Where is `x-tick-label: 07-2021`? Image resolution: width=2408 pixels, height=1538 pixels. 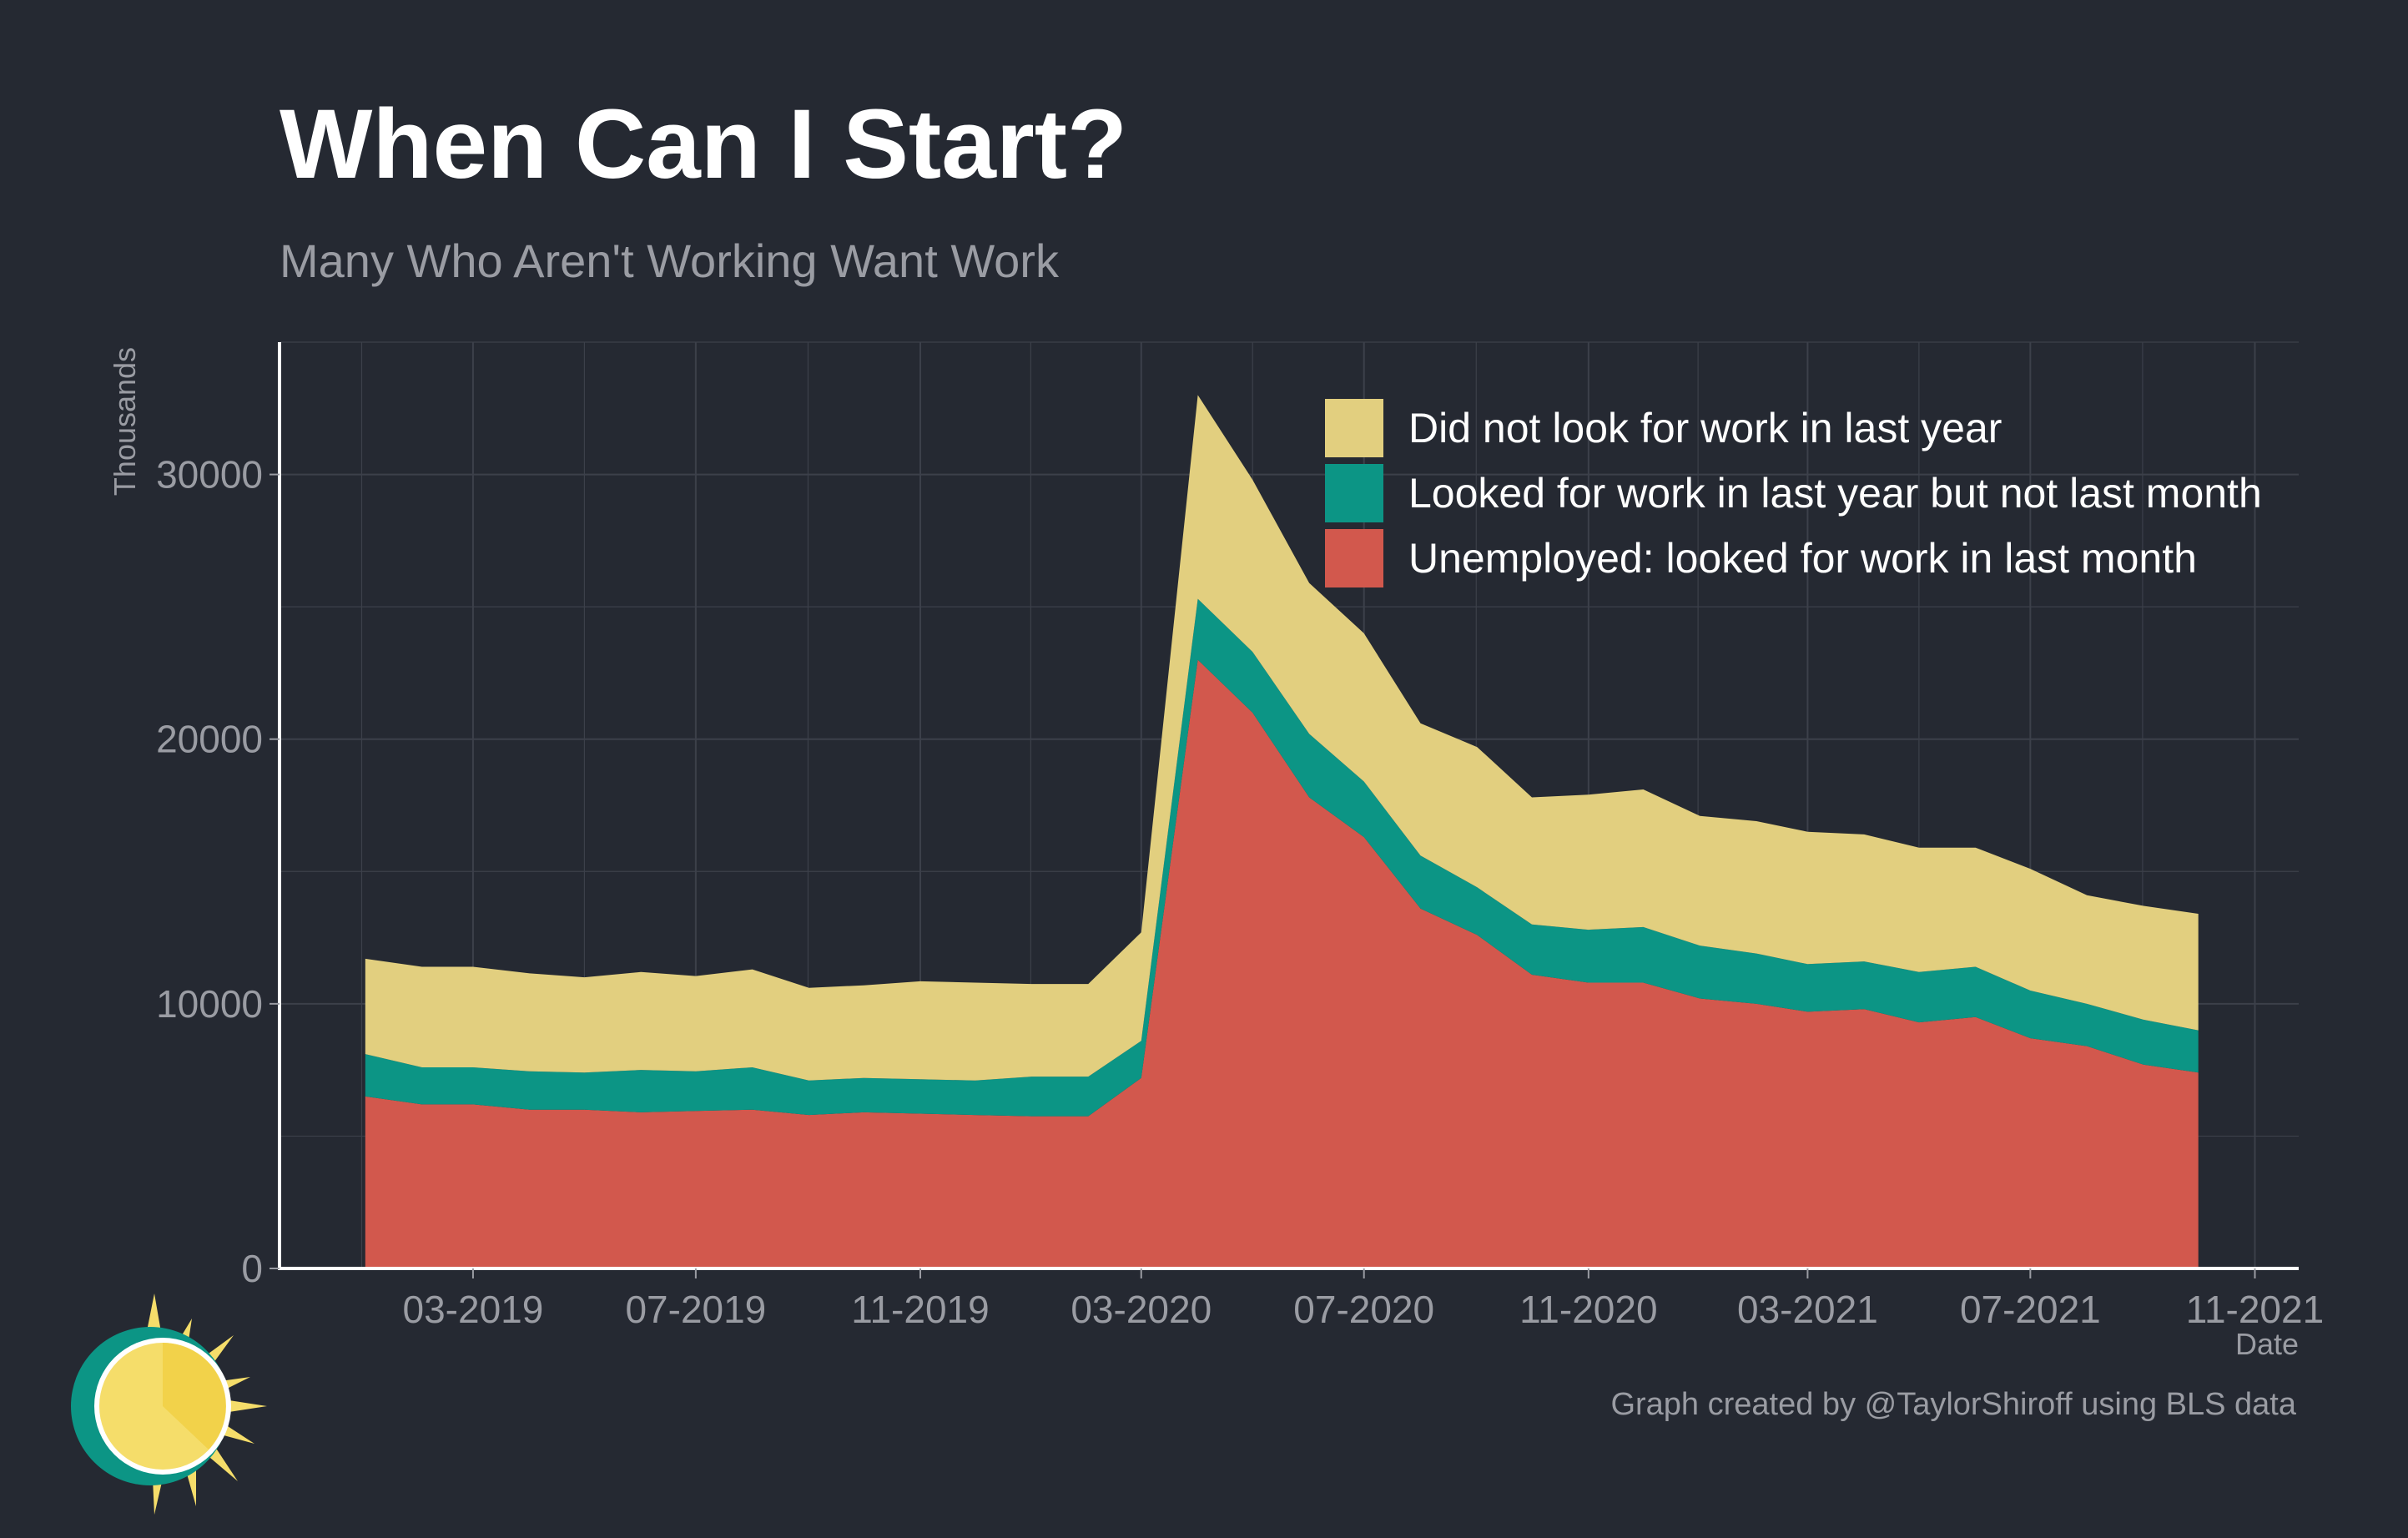 x-tick-label: 07-2021 is located at coordinates (2030, 1309).